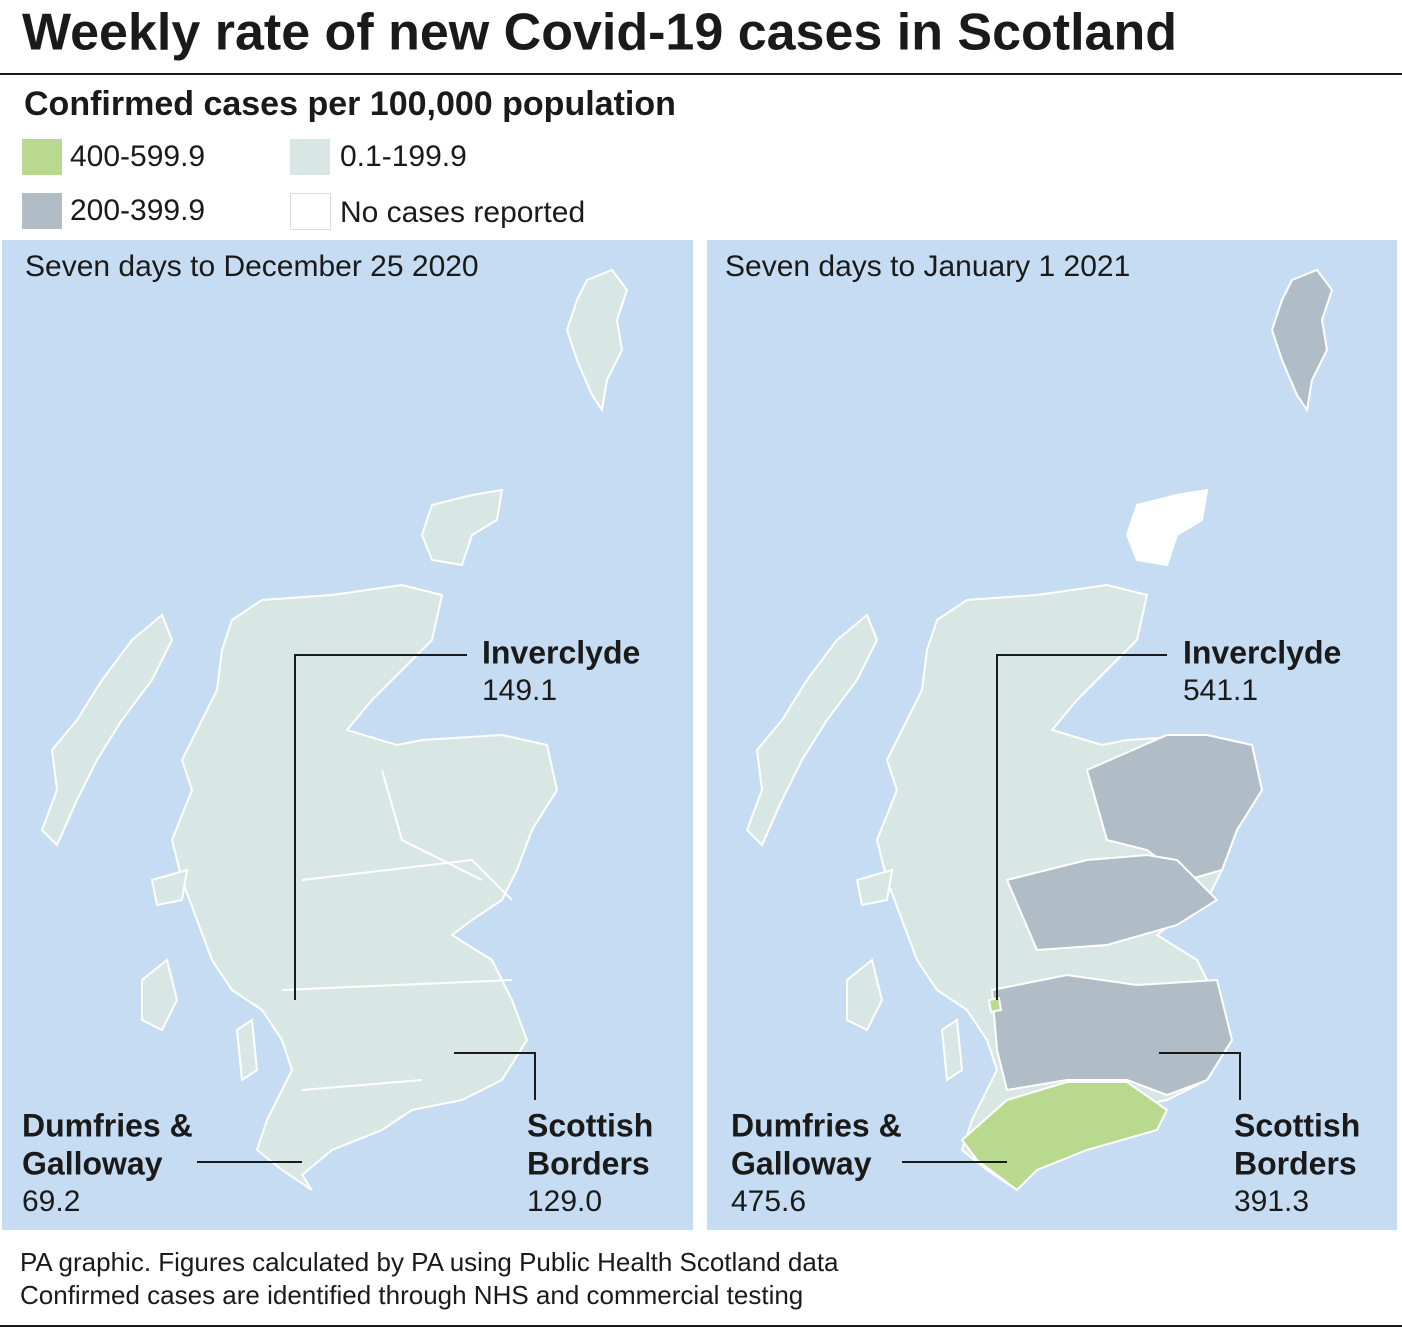  What do you see at coordinates (350, 104) in the screenshot?
I see `legend-title: Confirmed cases per 100,000 population` at bounding box center [350, 104].